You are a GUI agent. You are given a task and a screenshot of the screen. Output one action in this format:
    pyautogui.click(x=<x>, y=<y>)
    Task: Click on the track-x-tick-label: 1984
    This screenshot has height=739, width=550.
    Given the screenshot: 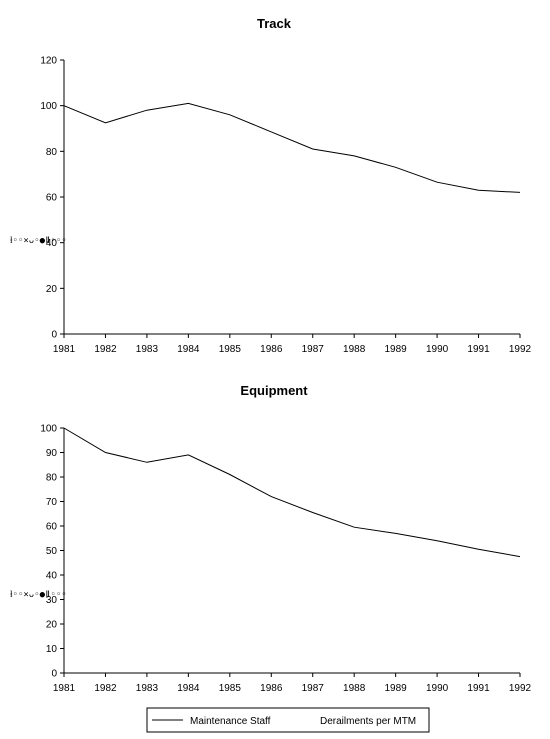 What is the action you would take?
    pyautogui.click(x=188, y=349)
    